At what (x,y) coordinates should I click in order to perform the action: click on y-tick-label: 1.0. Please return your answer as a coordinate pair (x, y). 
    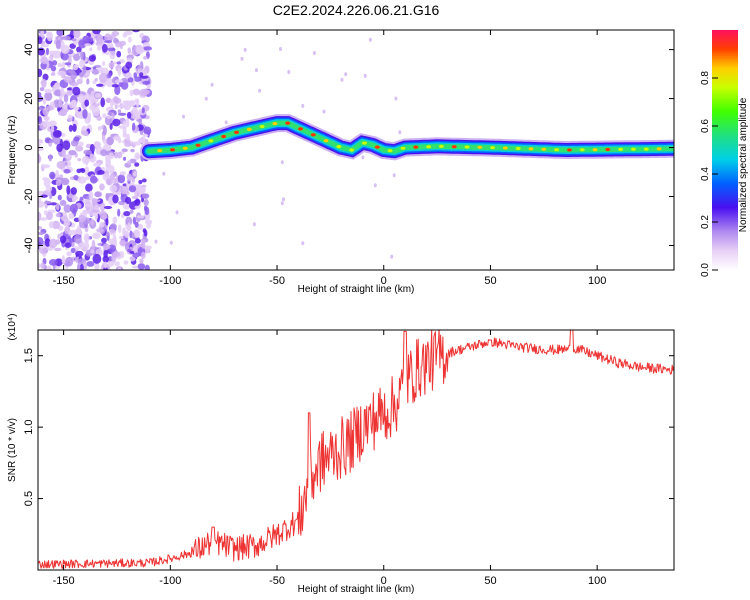
    Looking at the image, I should click on (29, 426).